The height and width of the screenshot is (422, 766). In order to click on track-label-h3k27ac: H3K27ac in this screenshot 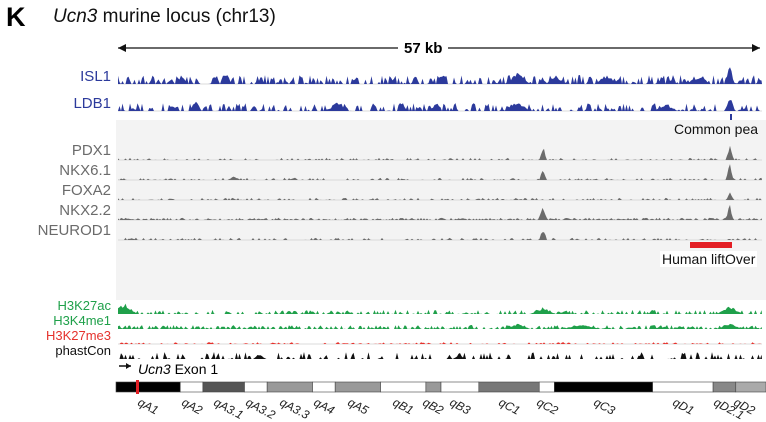, I will do `click(84, 305)`.